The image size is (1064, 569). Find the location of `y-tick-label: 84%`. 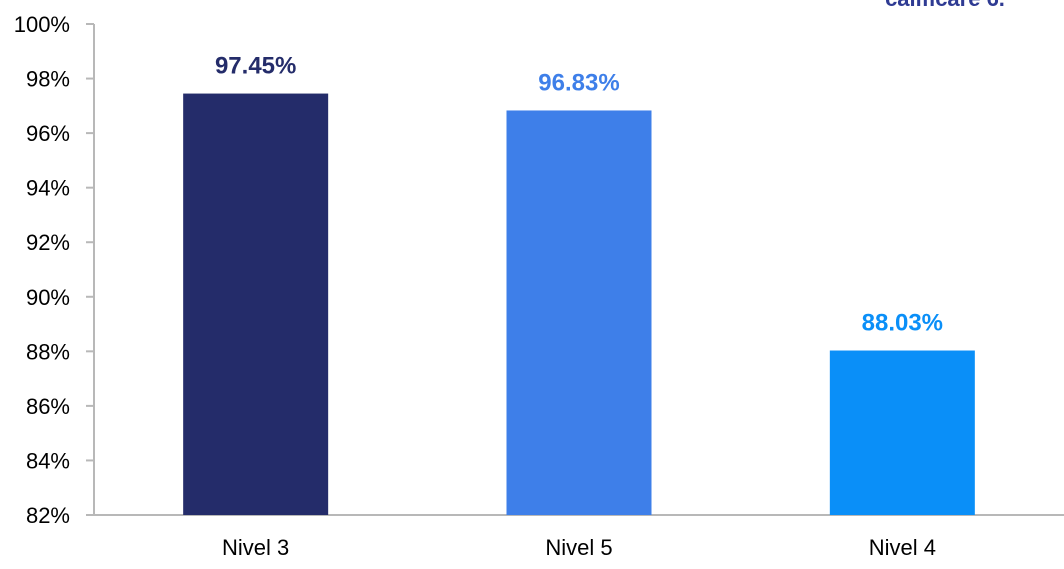

y-tick-label: 84% is located at coordinates (48, 460).